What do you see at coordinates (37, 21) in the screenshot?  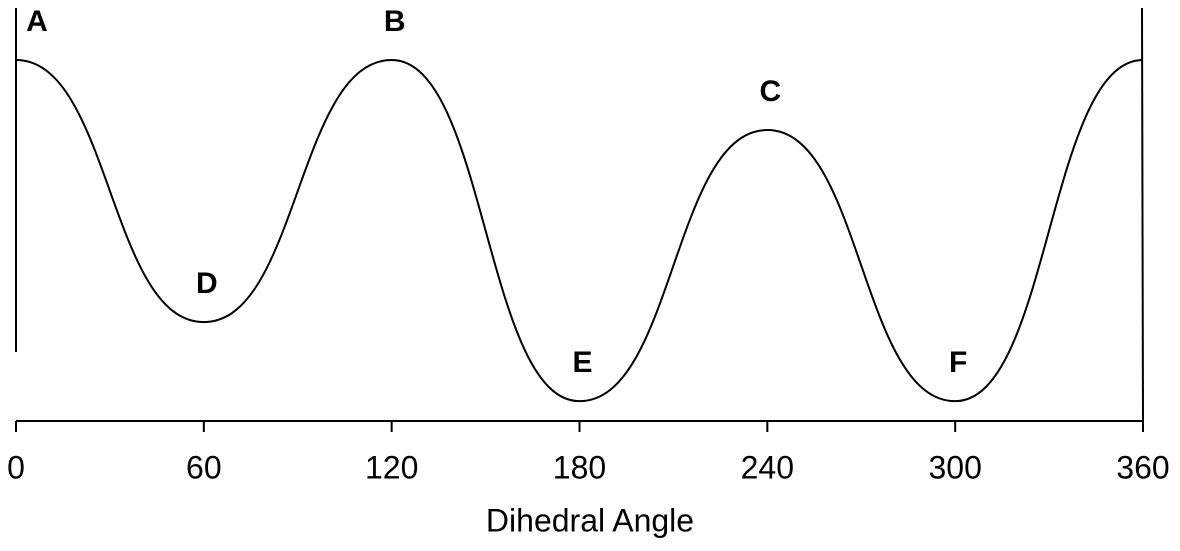 I see `point-label: A` at bounding box center [37, 21].